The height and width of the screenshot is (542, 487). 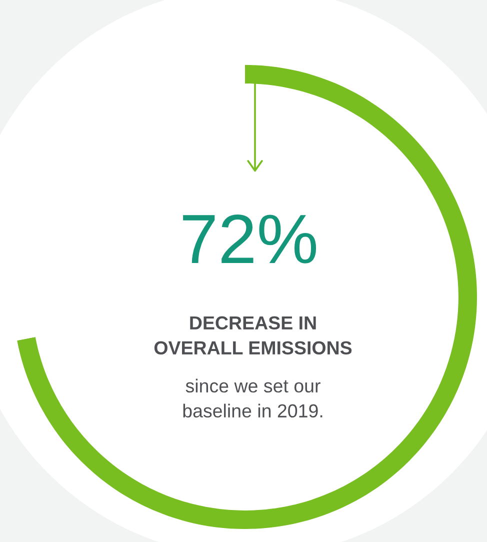 I want to click on text: DECREASE IN OVERALL EMISSIONS, so click(x=253, y=335).